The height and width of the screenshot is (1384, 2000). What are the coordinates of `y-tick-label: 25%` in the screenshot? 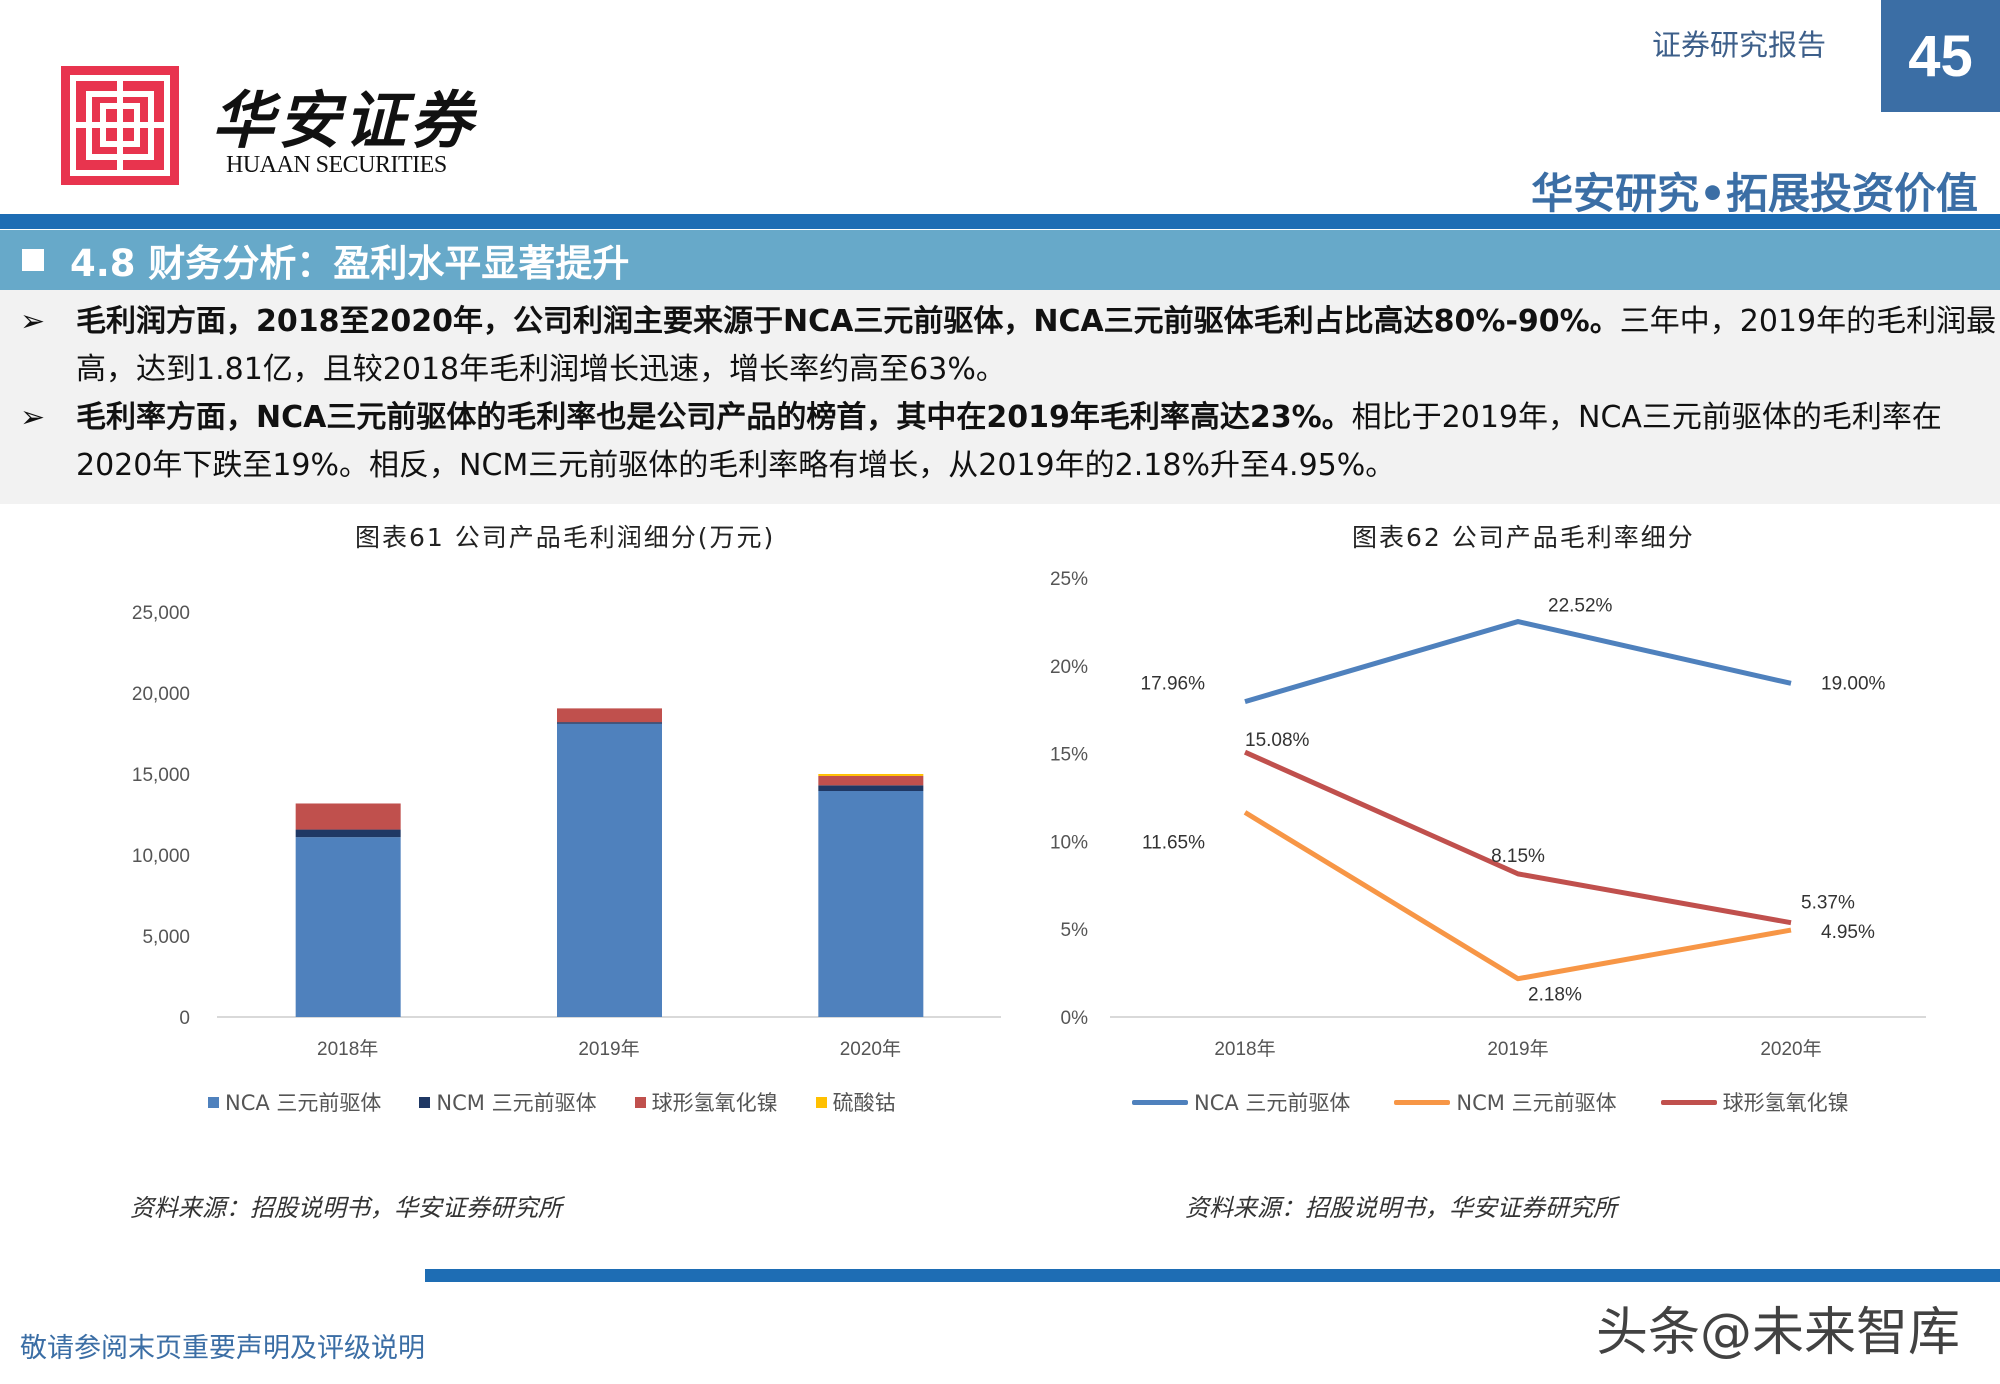 It's located at (1069, 579).